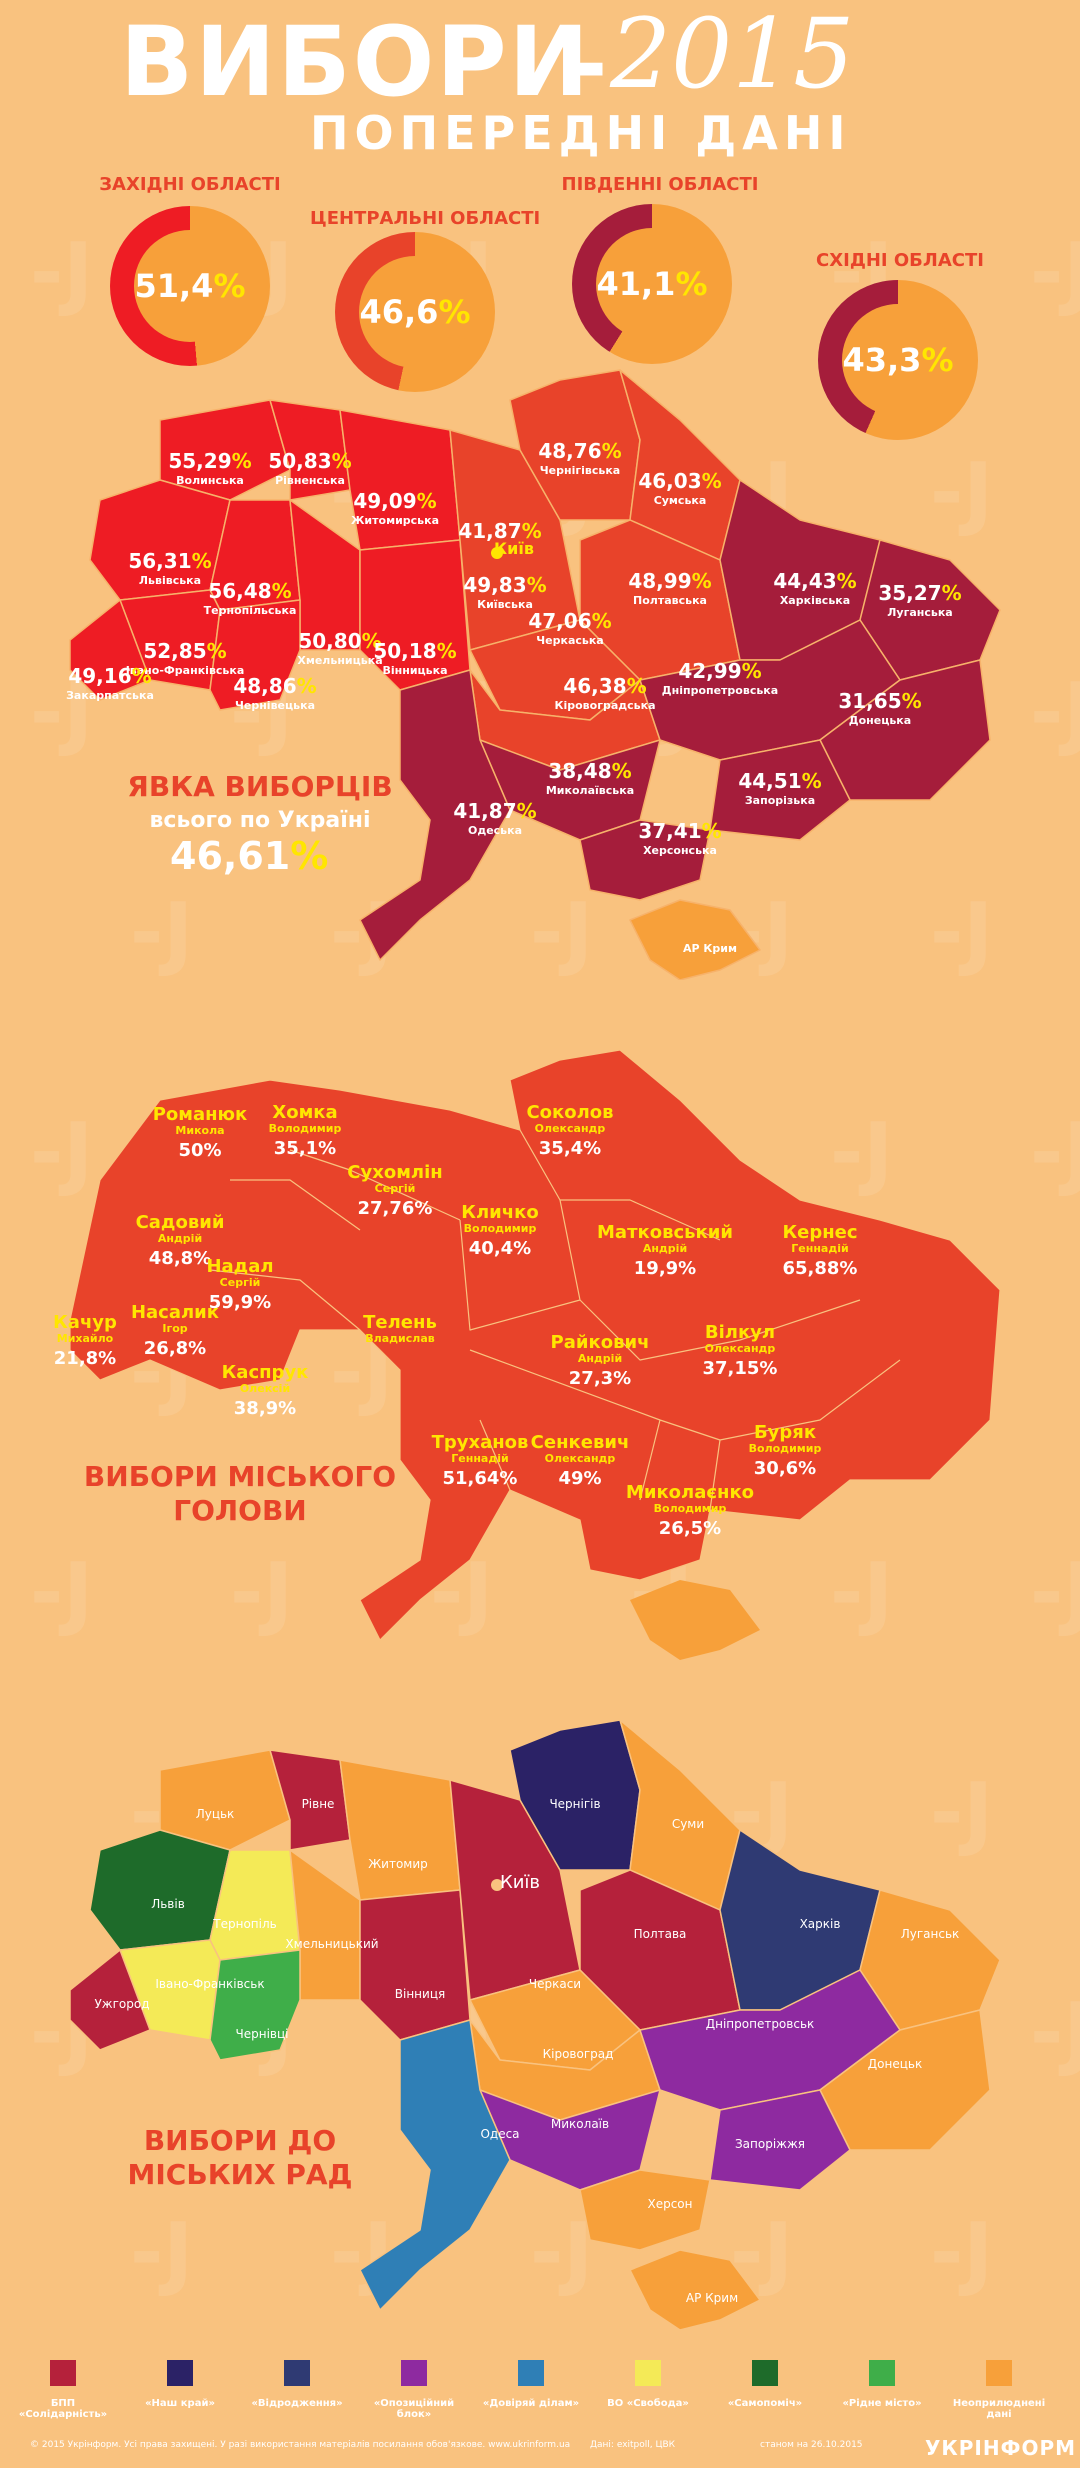 This screenshot has height=2468, width=1080. What do you see at coordinates (500, 1248) in the screenshot?
I see `mayor-candidate-value: 40,4%` at bounding box center [500, 1248].